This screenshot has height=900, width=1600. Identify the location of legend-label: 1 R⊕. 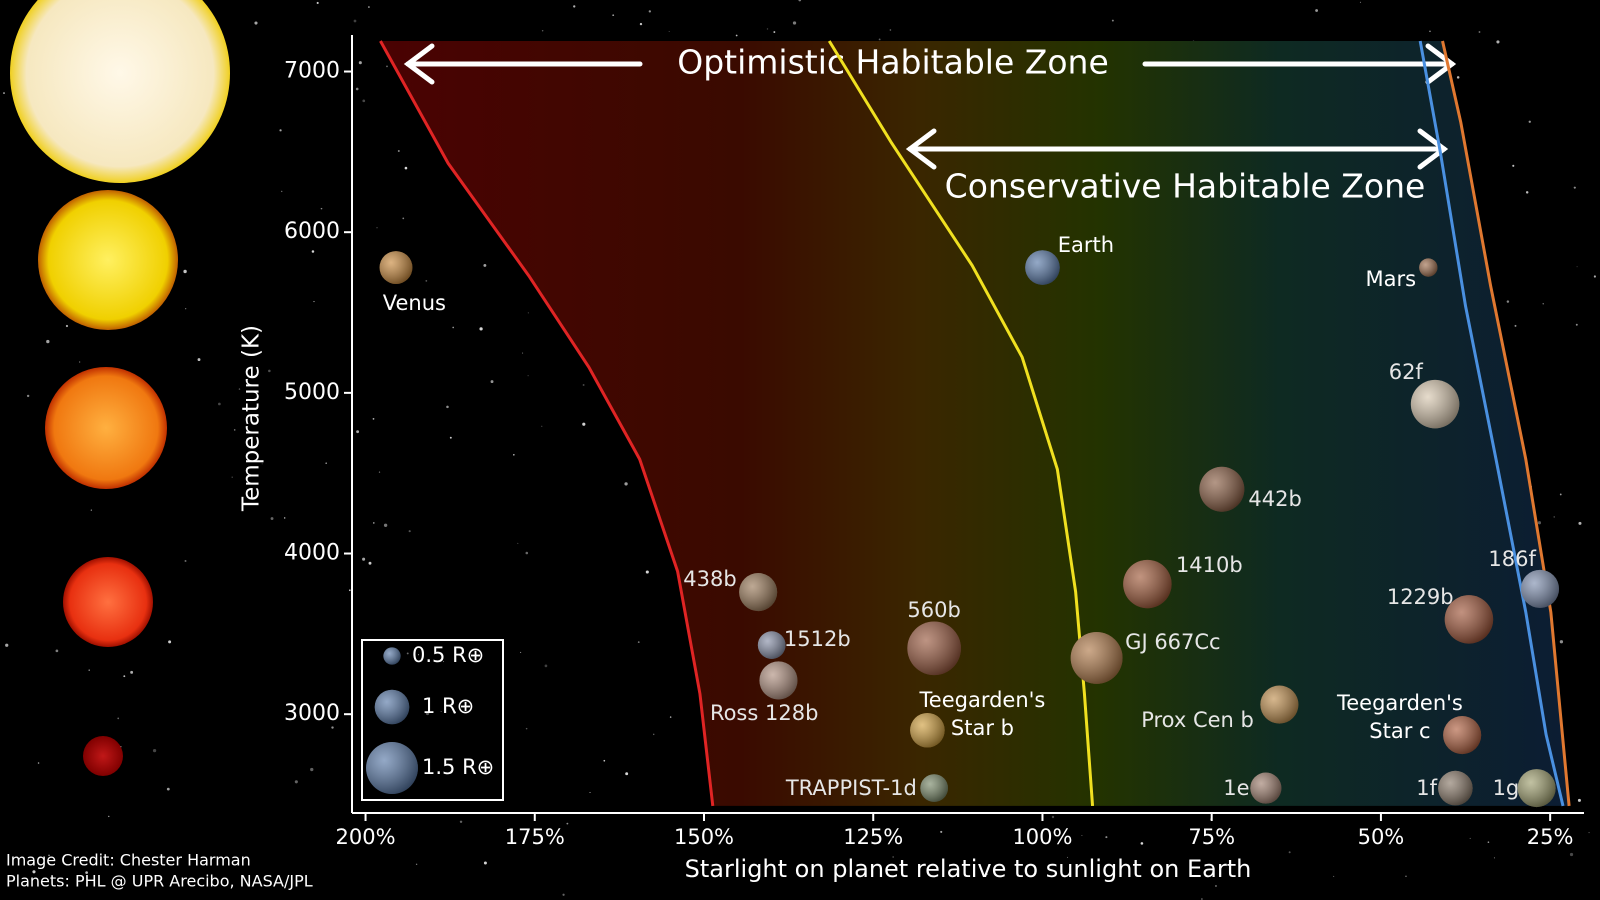
(448, 706).